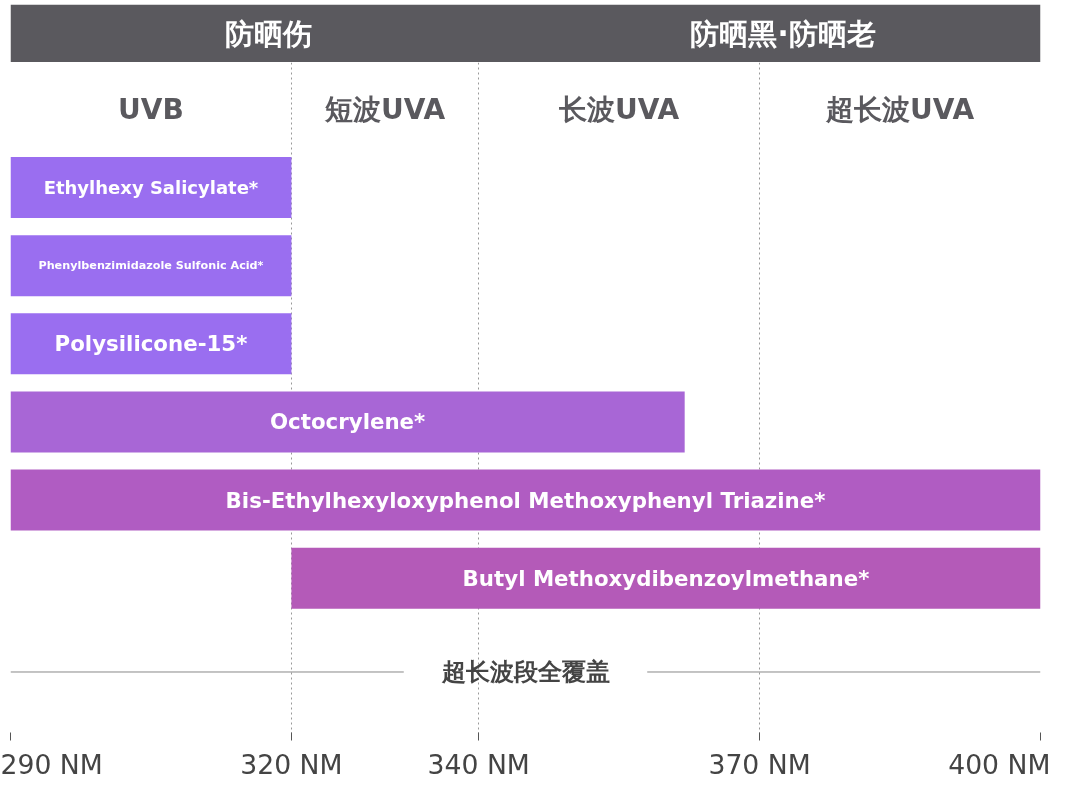  Describe the element at coordinates (291, 764) in the screenshot. I see `x-tick-label: 320 NM` at that location.